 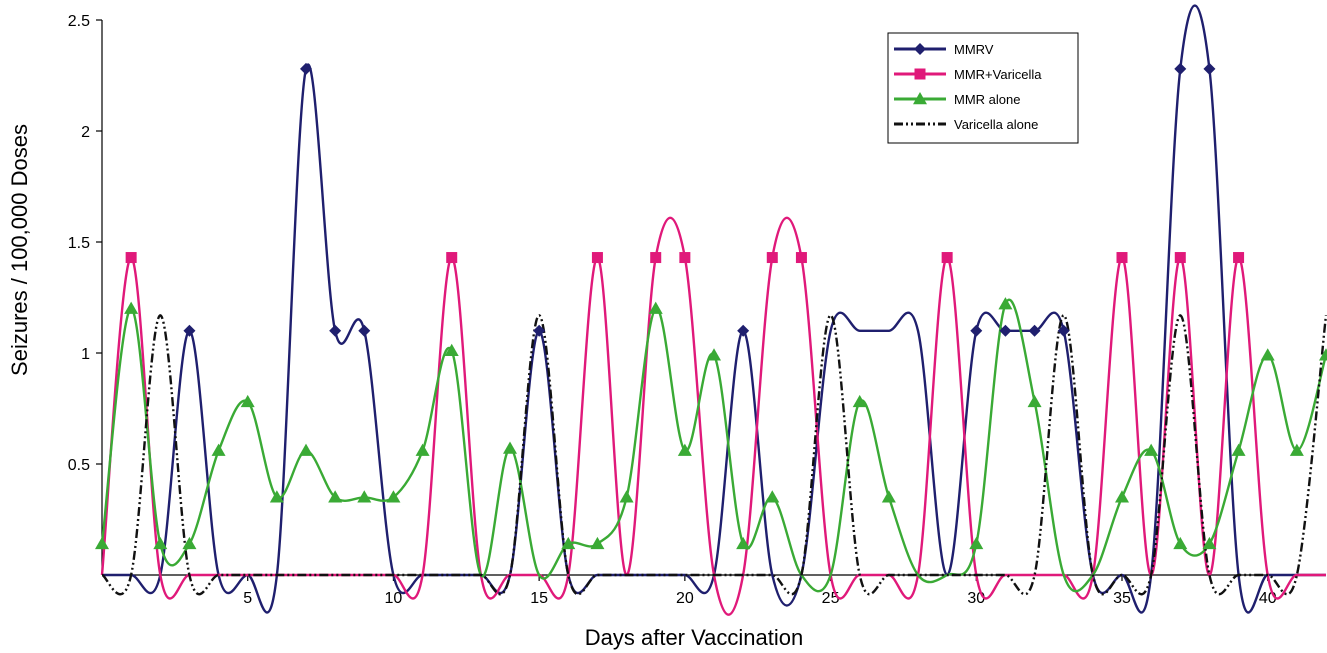 What do you see at coordinates (976, 598) in the screenshot?
I see `x-tick-label: 30` at bounding box center [976, 598].